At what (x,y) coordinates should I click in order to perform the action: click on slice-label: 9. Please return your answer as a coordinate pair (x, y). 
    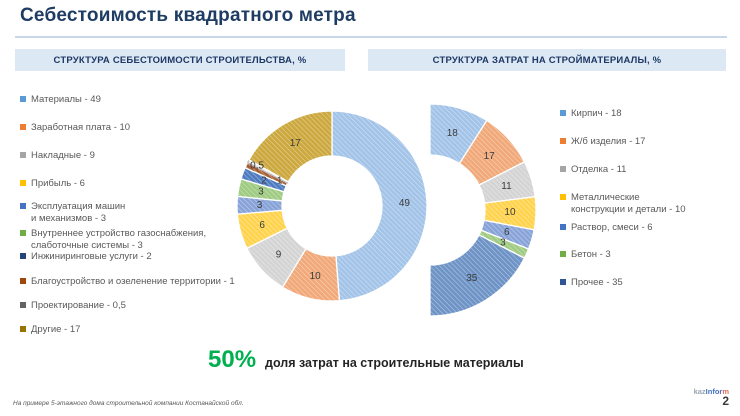
    Looking at the image, I should click on (279, 255).